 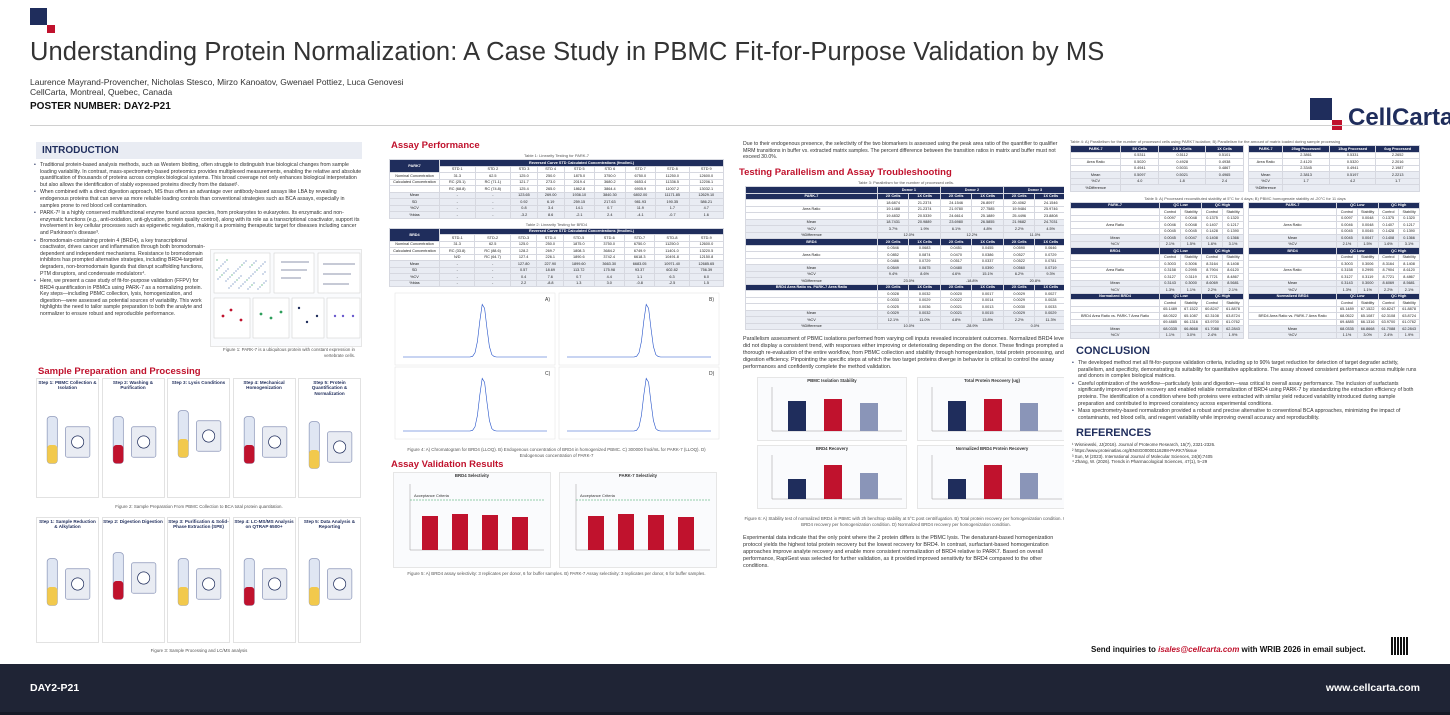 What do you see at coordinates (556, 155) in the screenshot?
I see `table-1-caption: Table 1: Linearity Testing for PARK-7` at bounding box center [556, 155].